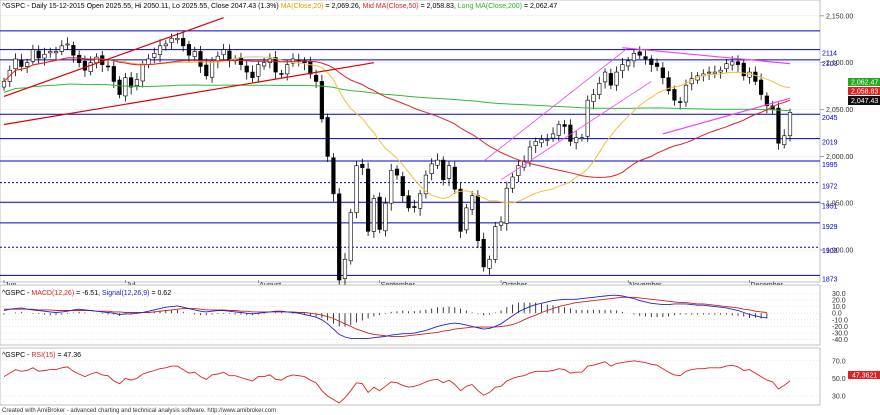  Describe the element at coordinates (839, 307) in the screenshot. I see `macd-tick-label: 10.0` at that location.